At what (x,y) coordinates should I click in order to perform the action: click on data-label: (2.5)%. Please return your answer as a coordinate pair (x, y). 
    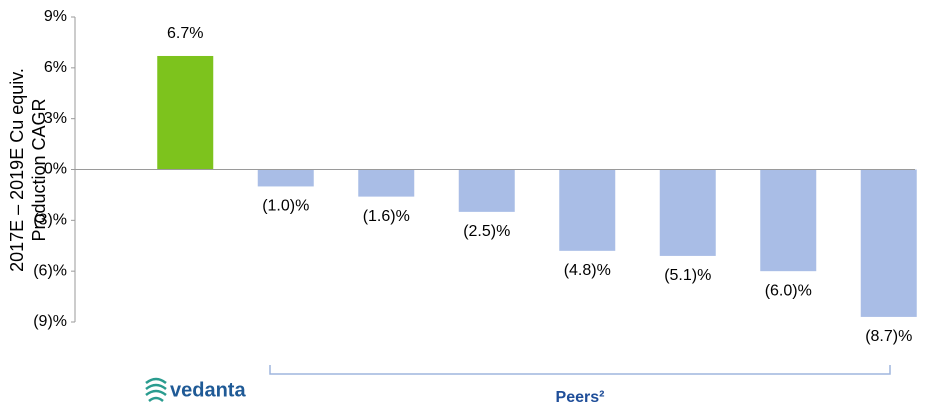
    Looking at the image, I should click on (486, 231).